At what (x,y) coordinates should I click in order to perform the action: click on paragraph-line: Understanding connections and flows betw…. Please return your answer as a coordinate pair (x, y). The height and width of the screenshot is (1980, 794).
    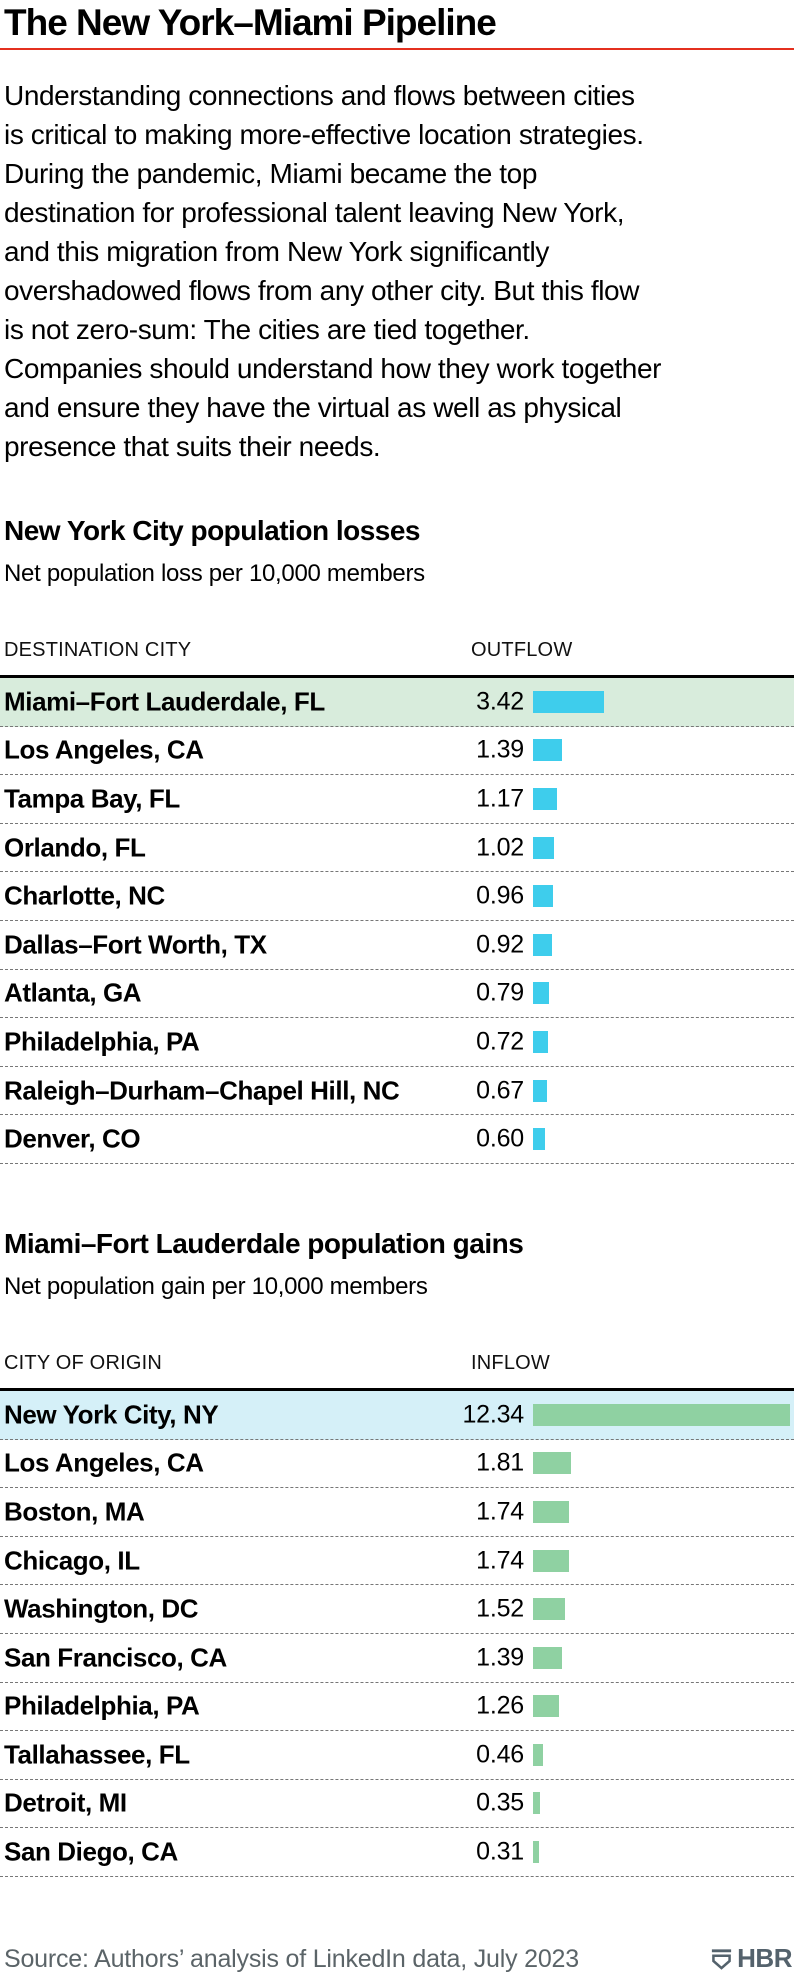
    Looking at the image, I should click on (319, 95).